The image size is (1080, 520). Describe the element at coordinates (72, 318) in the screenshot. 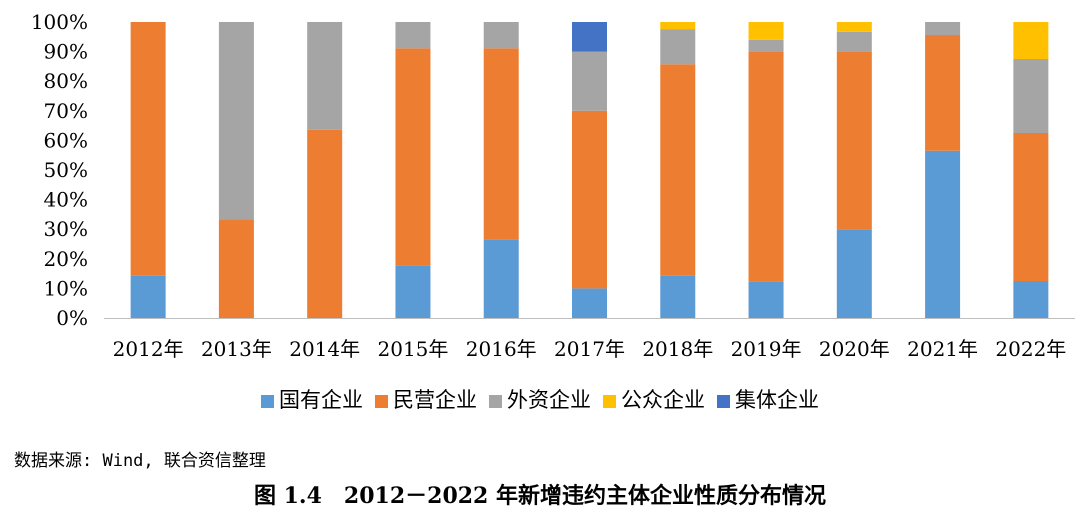

I see `y-tick-label: 0%` at that location.